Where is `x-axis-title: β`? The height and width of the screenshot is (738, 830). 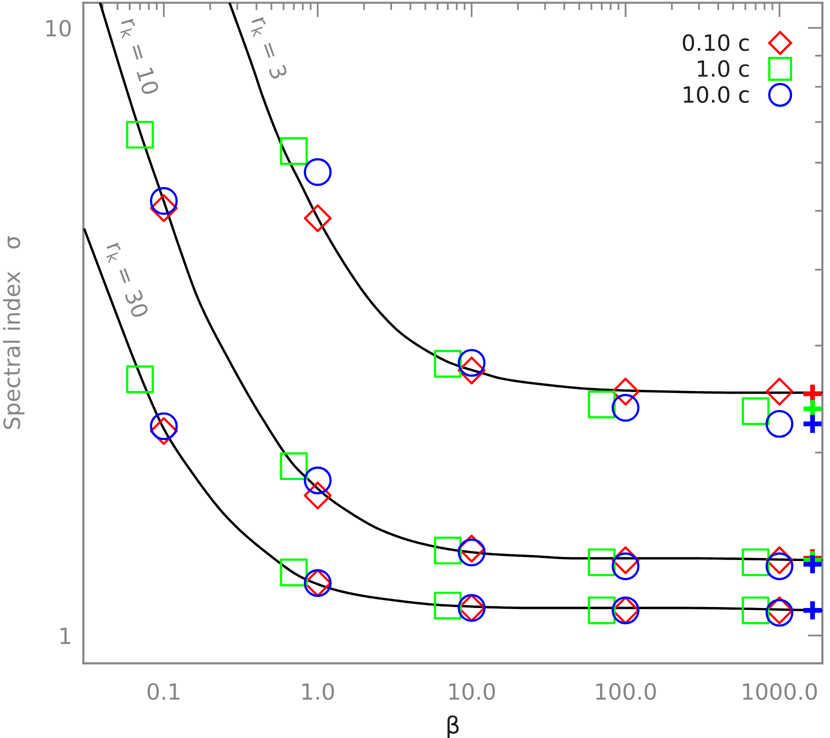
x-axis-title: β is located at coordinates (453, 726).